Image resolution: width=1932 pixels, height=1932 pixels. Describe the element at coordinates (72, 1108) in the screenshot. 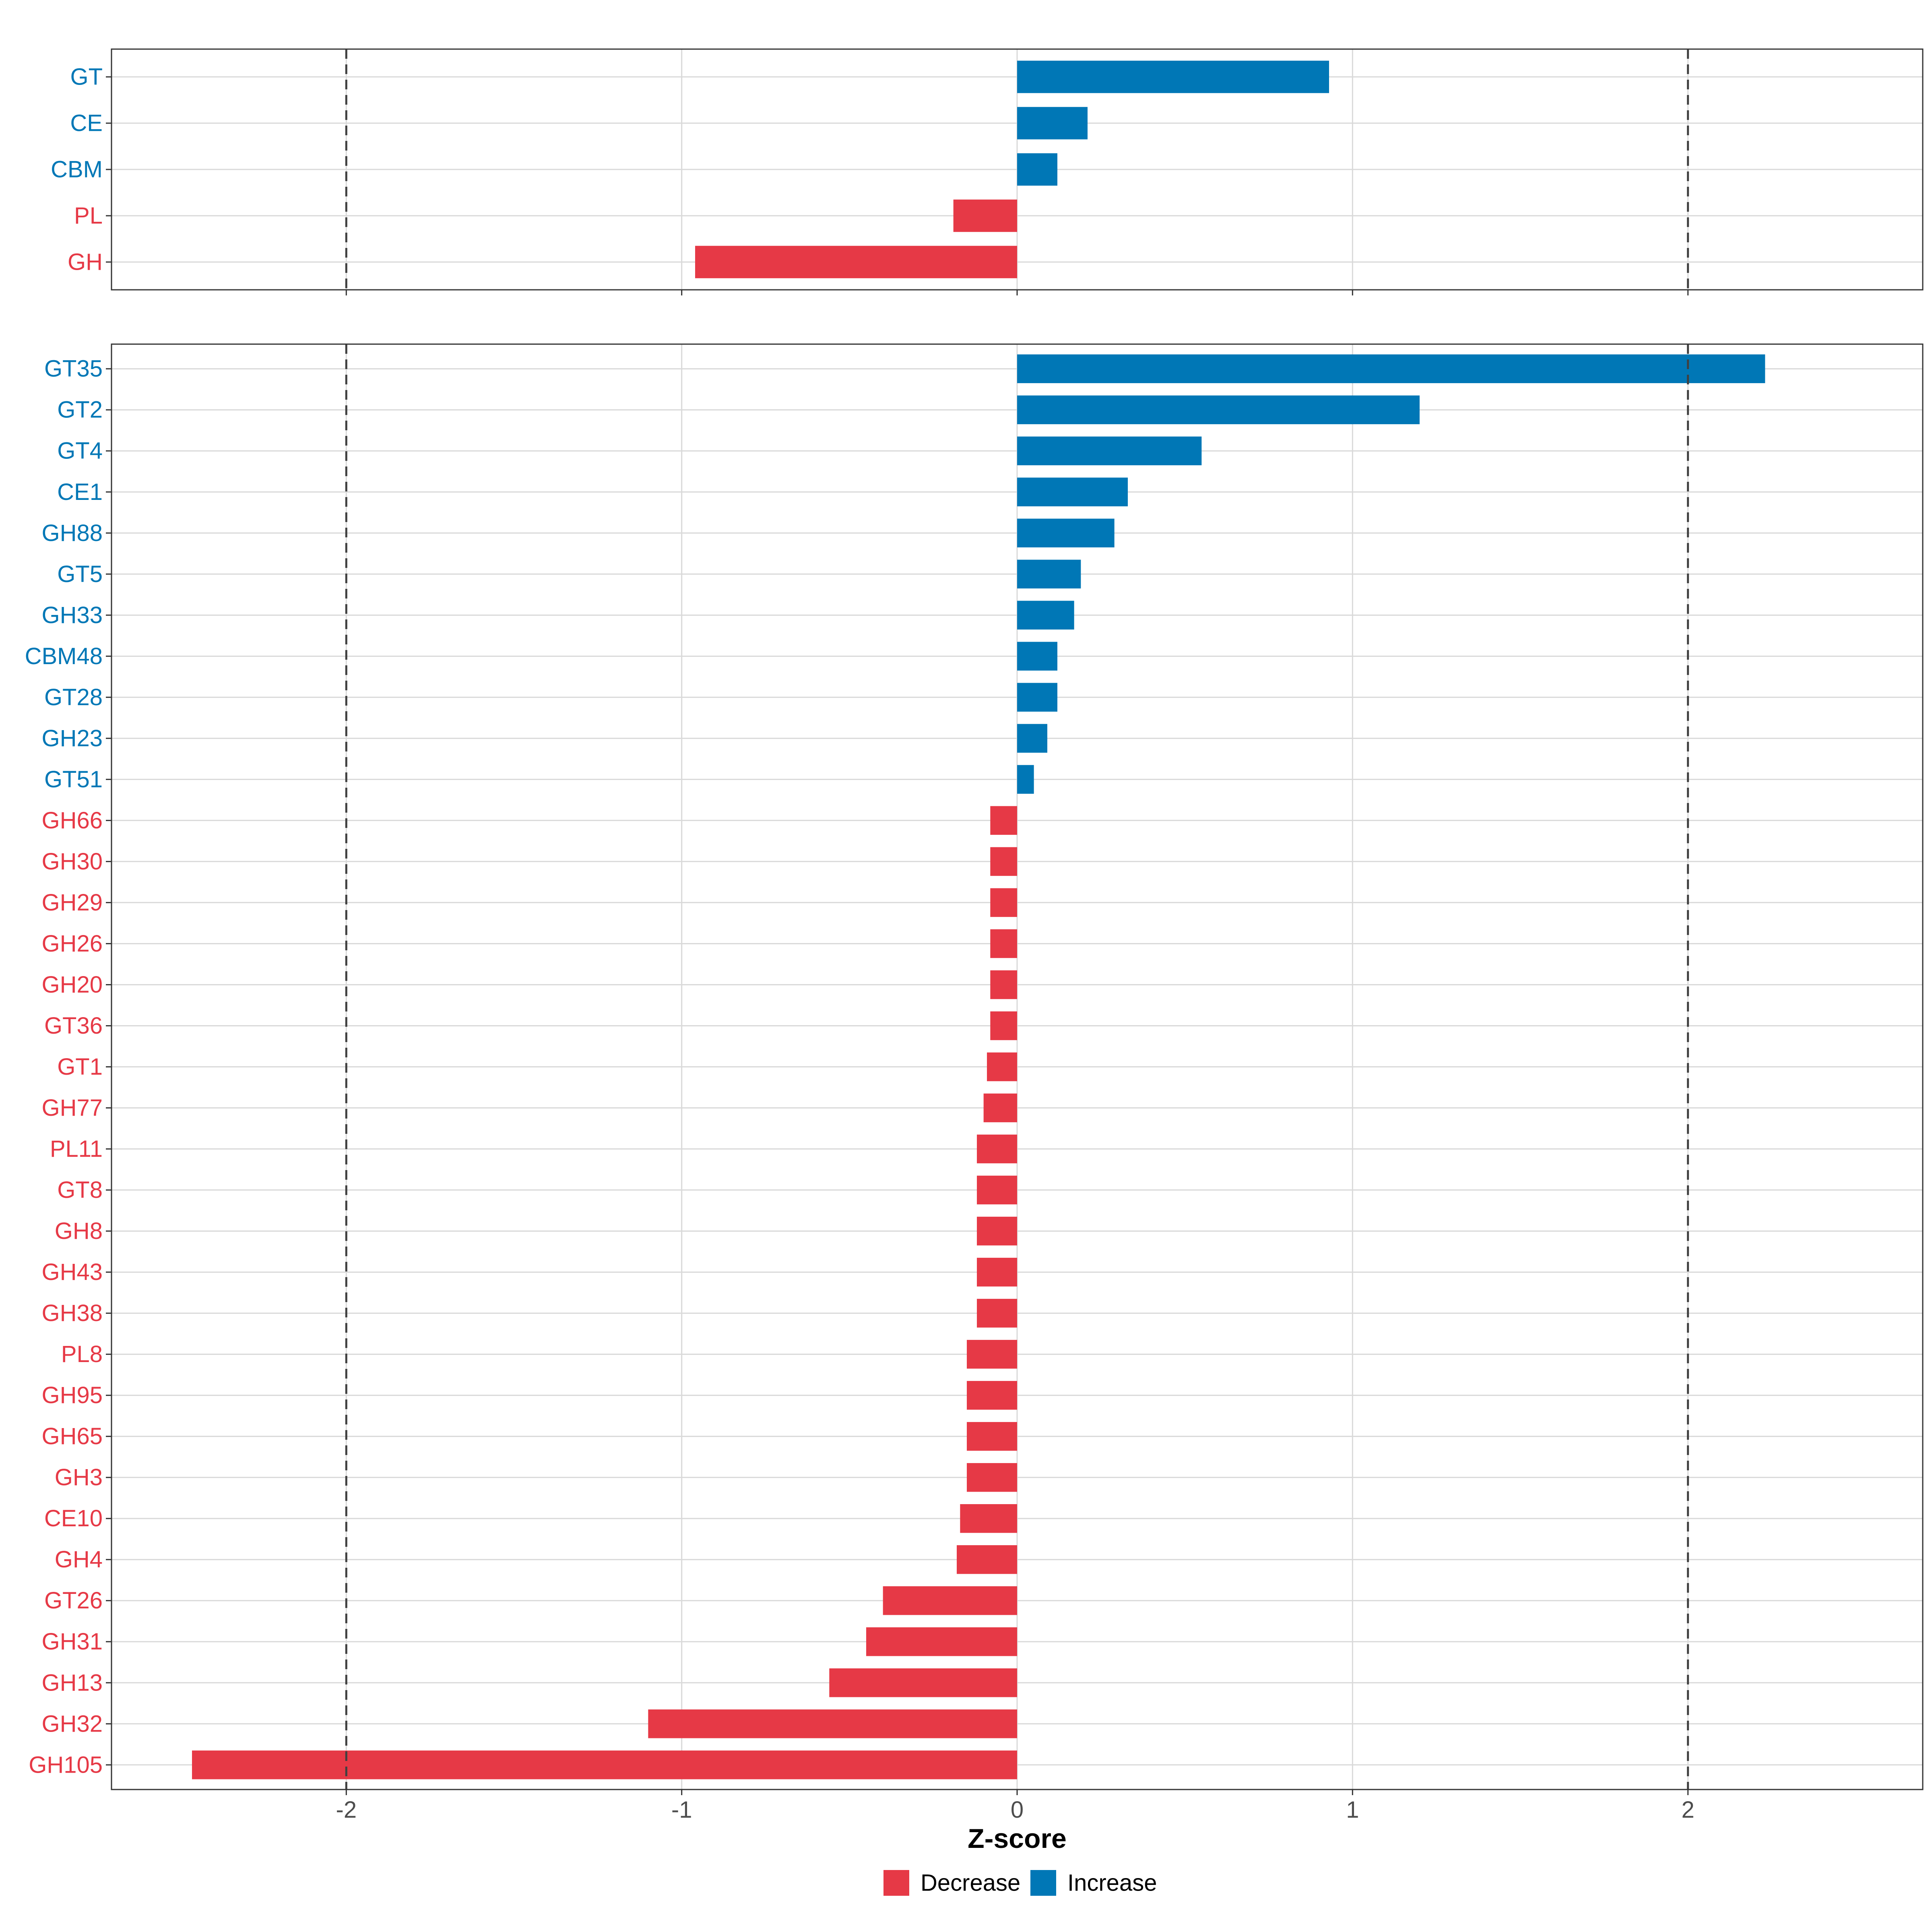

I see `y-tick-label: GH77` at that location.